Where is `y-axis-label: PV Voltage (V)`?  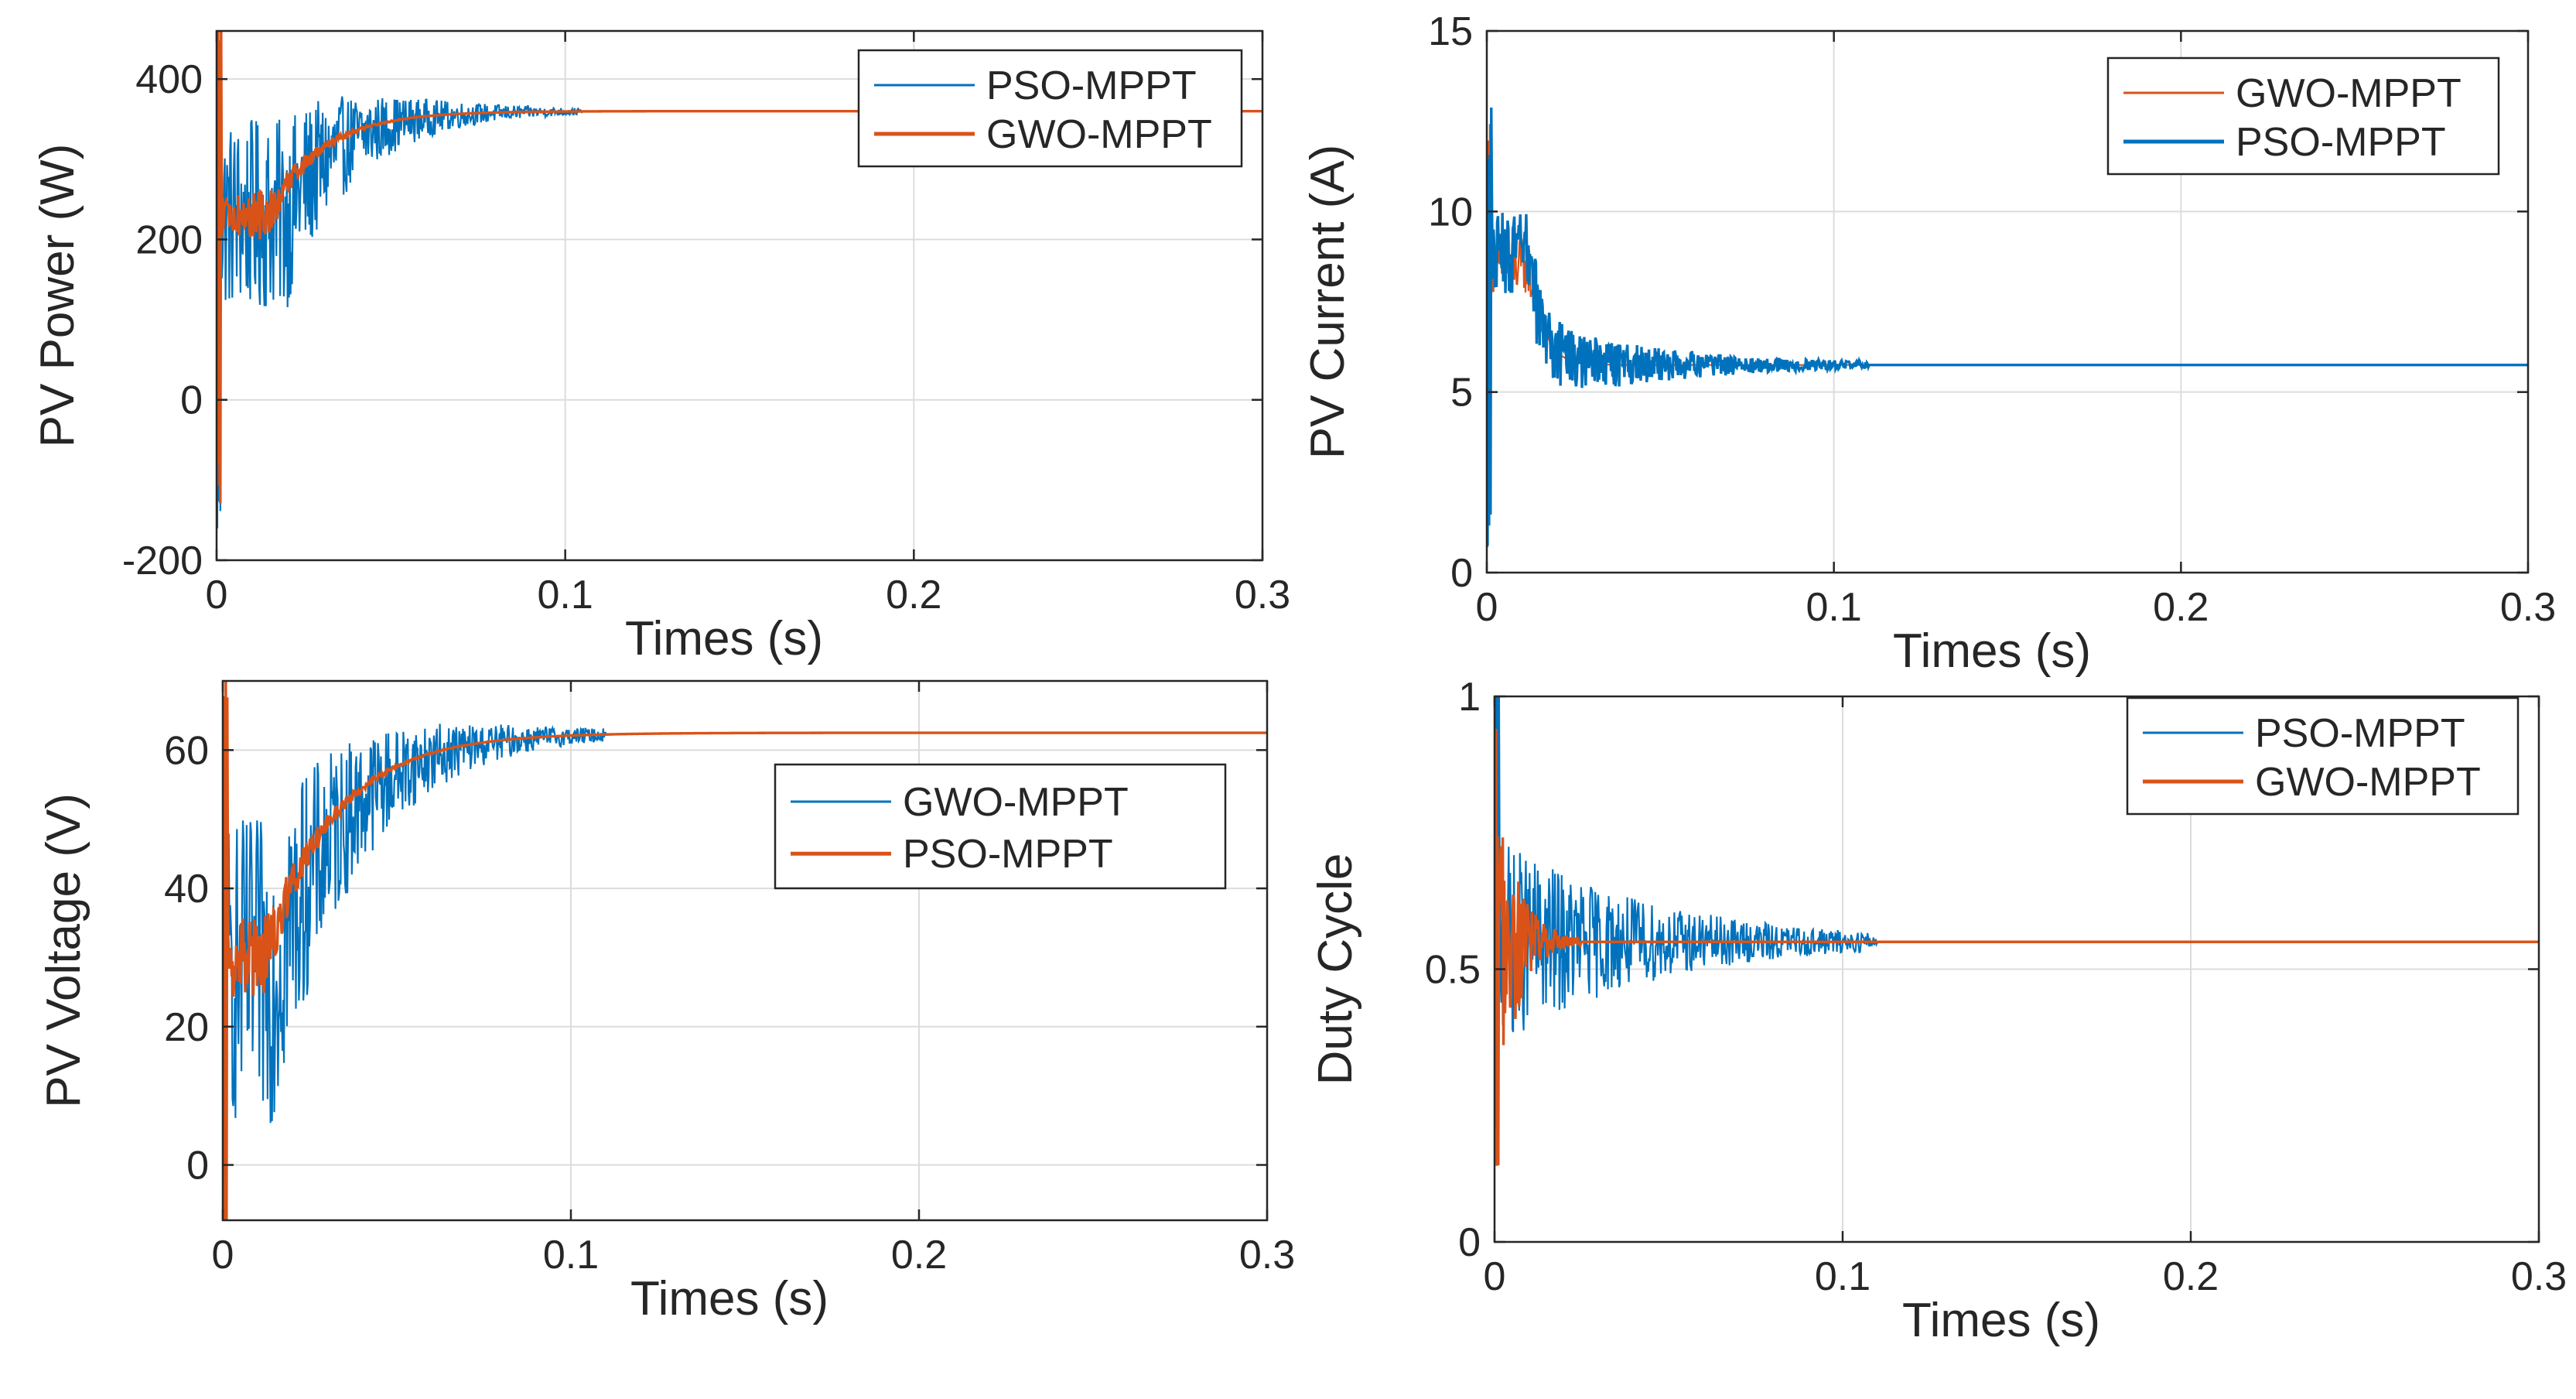
y-axis-label: PV Voltage (V) is located at coordinates (64, 950).